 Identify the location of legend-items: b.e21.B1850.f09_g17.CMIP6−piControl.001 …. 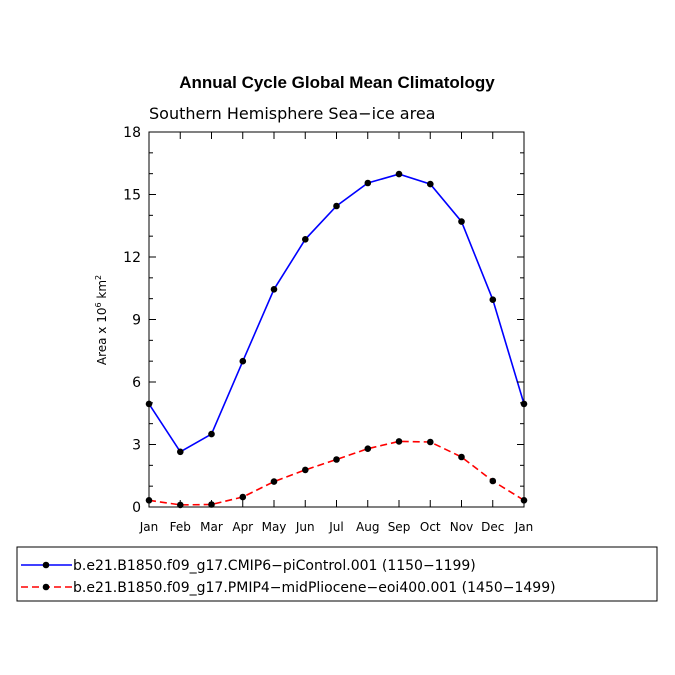
(288, 577).